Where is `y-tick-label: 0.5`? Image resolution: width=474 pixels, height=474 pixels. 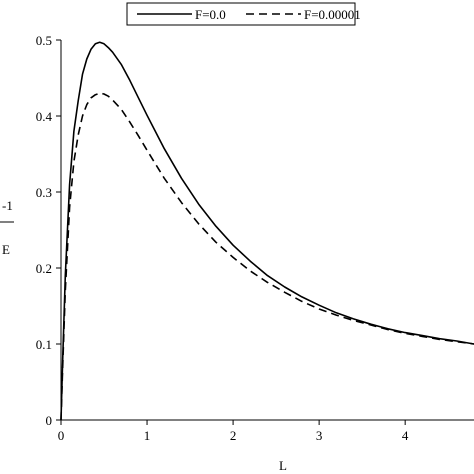
y-tick-label: 0.5 is located at coordinates (44, 40).